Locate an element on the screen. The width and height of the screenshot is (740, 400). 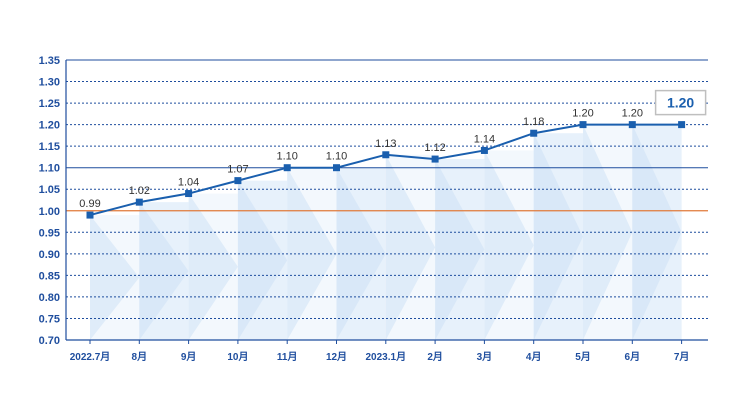
y-tick-label: 0.95 is located at coordinates (49, 233).